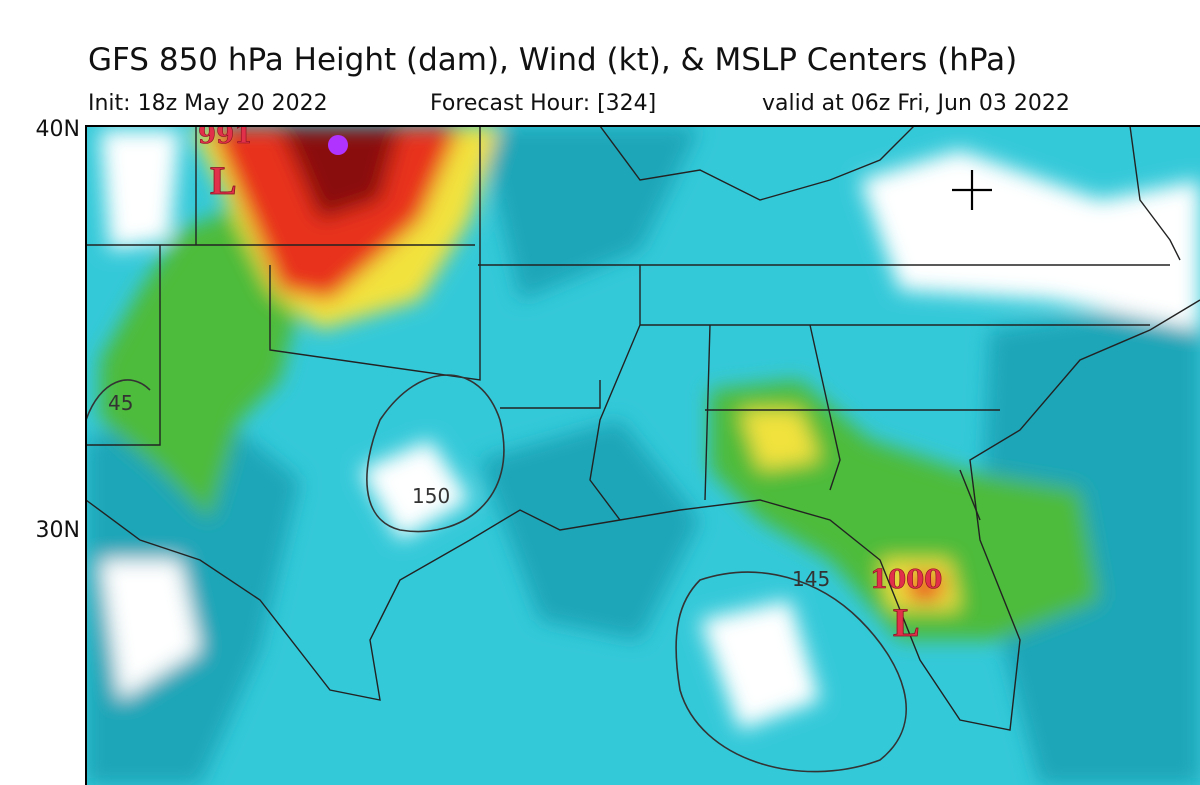  What do you see at coordinates (811, 579) in the screenshot?
I see `contour-label: 145` at bounding box center [811, 579].